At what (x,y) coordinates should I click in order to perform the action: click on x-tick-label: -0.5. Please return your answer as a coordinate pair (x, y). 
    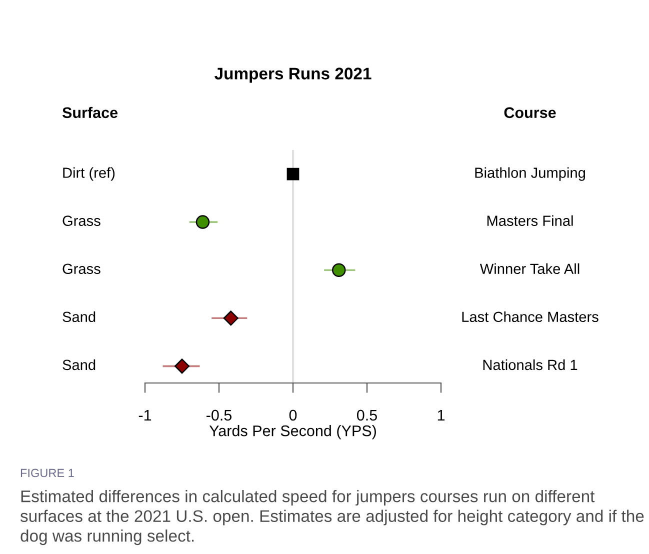
    Looking at the image, I should click on (219, 415).